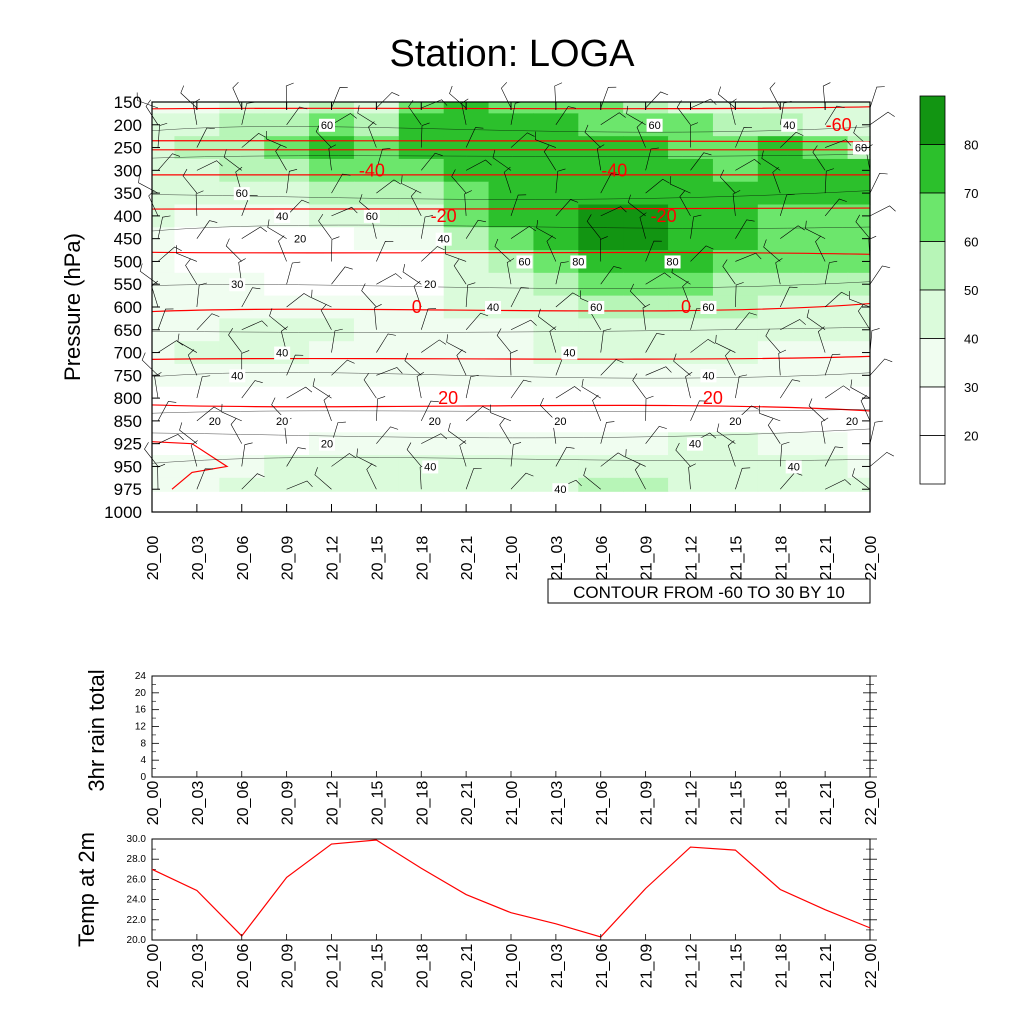 This screenshot has height=1024, width=1024. What do you see at coordinates (971, 290) in the screenshot?
I see `colorbar-label: 50` at bounding box center [971, 290].